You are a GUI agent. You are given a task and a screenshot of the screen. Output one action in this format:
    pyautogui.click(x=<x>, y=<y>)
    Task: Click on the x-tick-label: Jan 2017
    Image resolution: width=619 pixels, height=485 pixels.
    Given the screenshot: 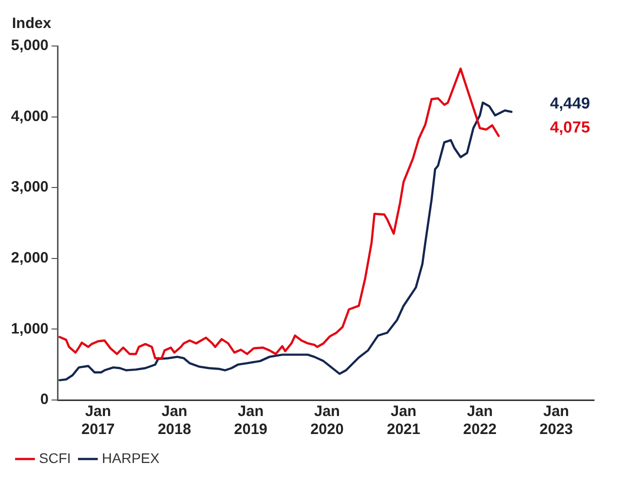 What is the action you would take?
    pyautogui.click(x=98, y=420)
    